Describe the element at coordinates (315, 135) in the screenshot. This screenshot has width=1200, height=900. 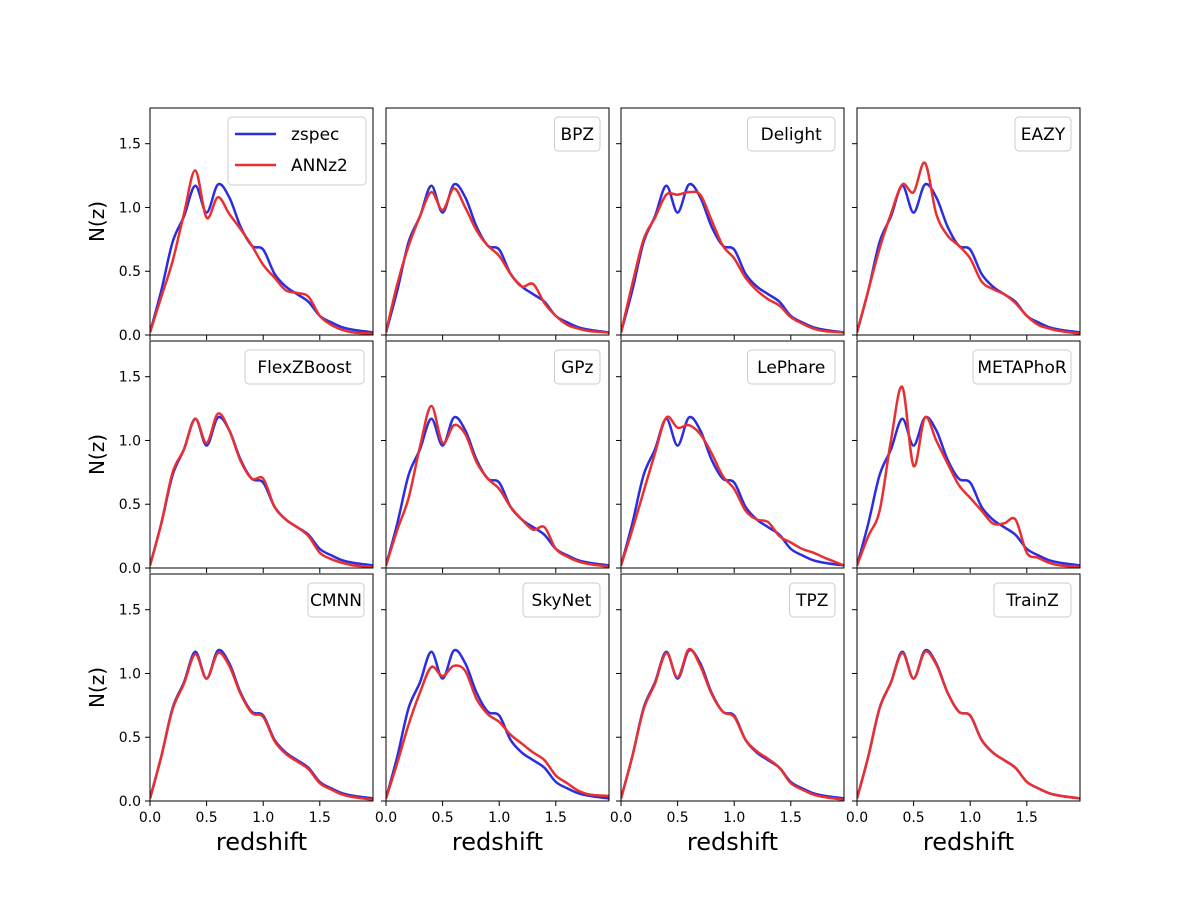
I see `legend-label: zspec` at that location.